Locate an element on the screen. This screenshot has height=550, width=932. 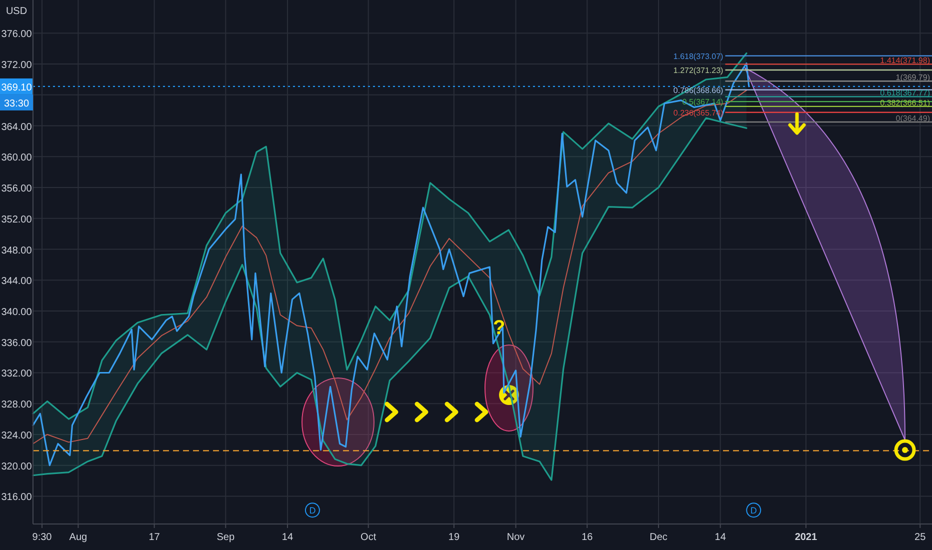
ref-line-label: 0(364.49) is located at coordinates (913, 119).